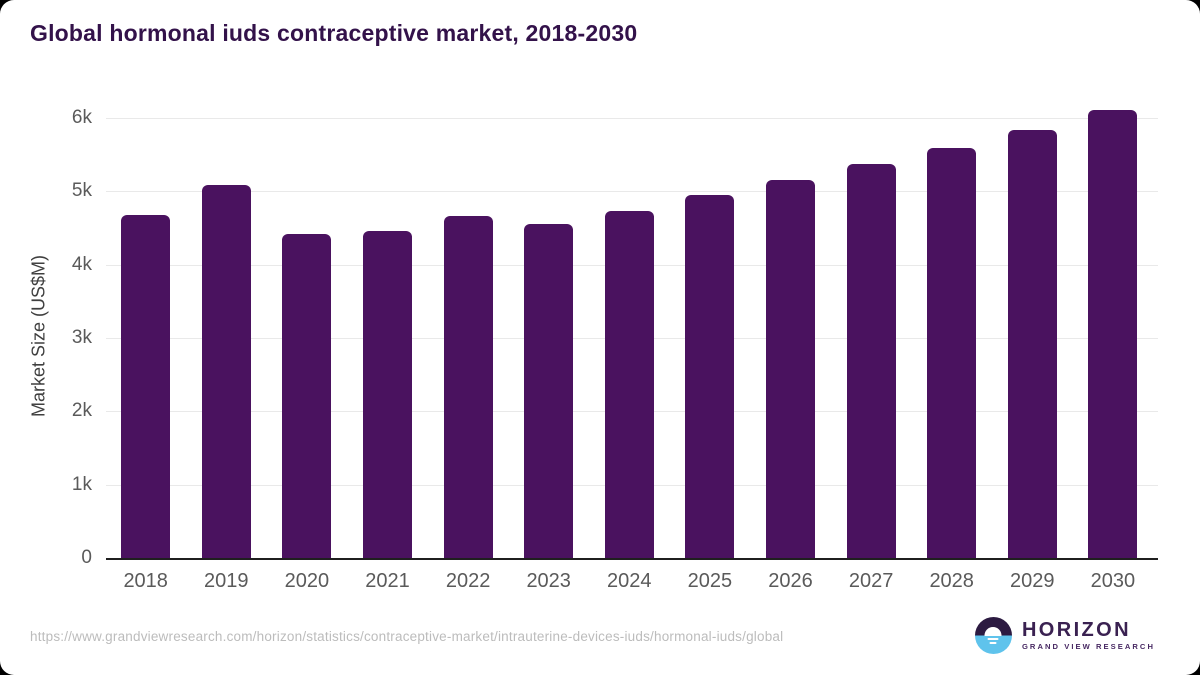 The width and height of the screenshot is (1200, 675). What do you see at coordinates (226, 581) in the screenshot?
I see `x-tick-label-2019: 2019` at bounding box center [226, 581].